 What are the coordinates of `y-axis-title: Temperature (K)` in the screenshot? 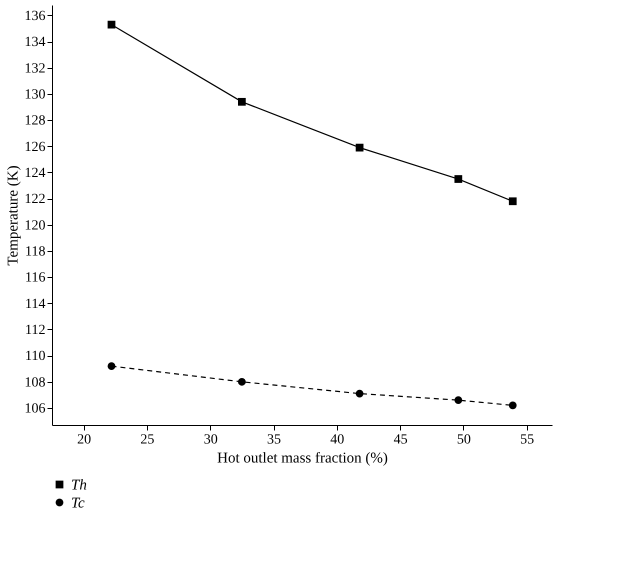 It's located at (14, 215).